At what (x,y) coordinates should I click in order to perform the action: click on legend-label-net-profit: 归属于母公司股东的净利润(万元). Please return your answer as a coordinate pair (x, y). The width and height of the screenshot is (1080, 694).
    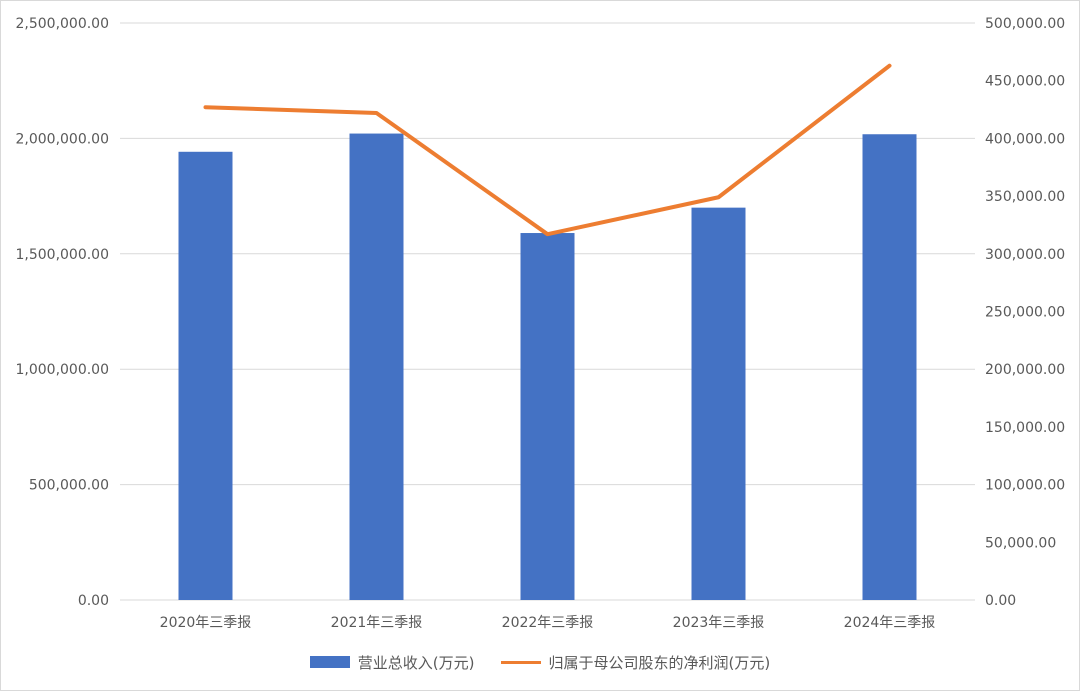
    Looking at the image, I should click on (660, 662).